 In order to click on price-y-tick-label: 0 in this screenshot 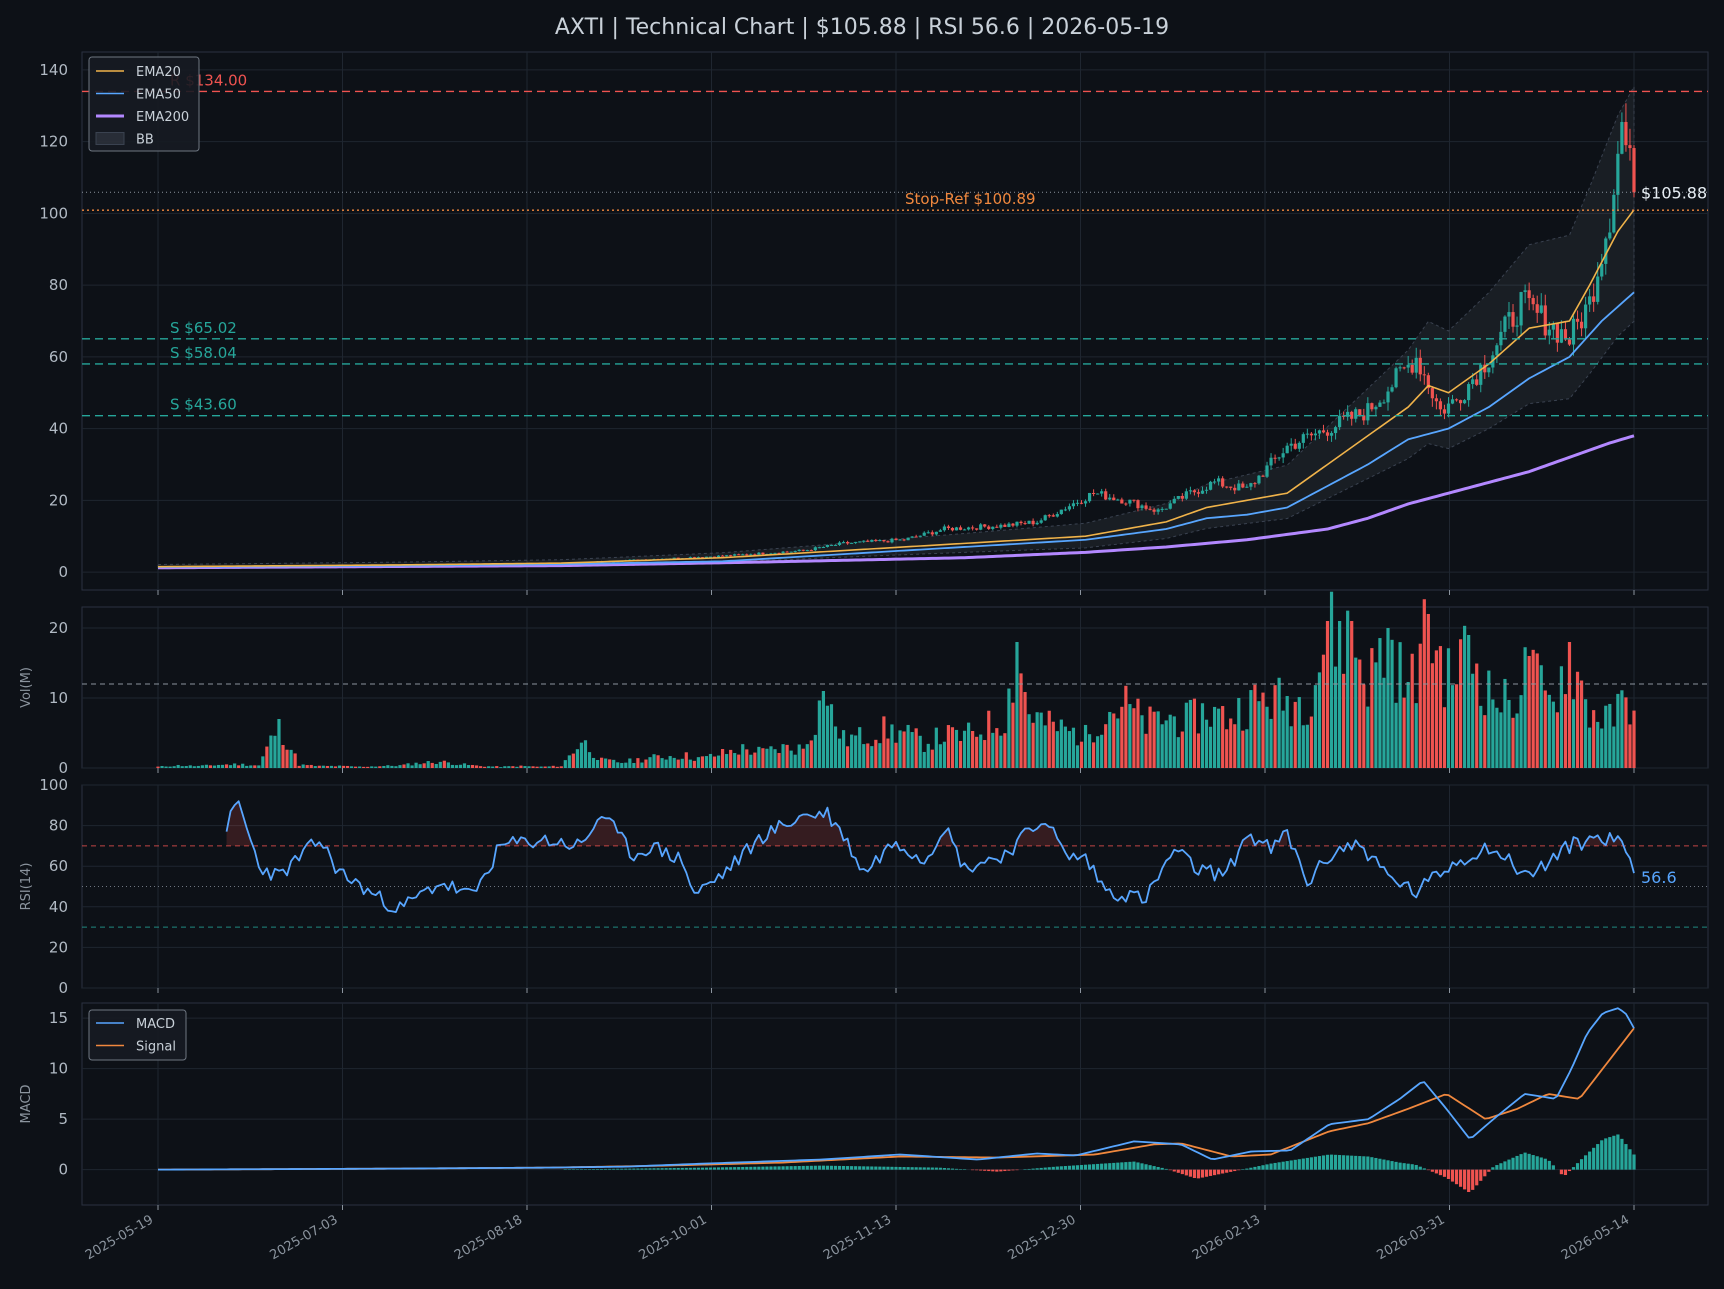, I will do `click(63, 572)`.